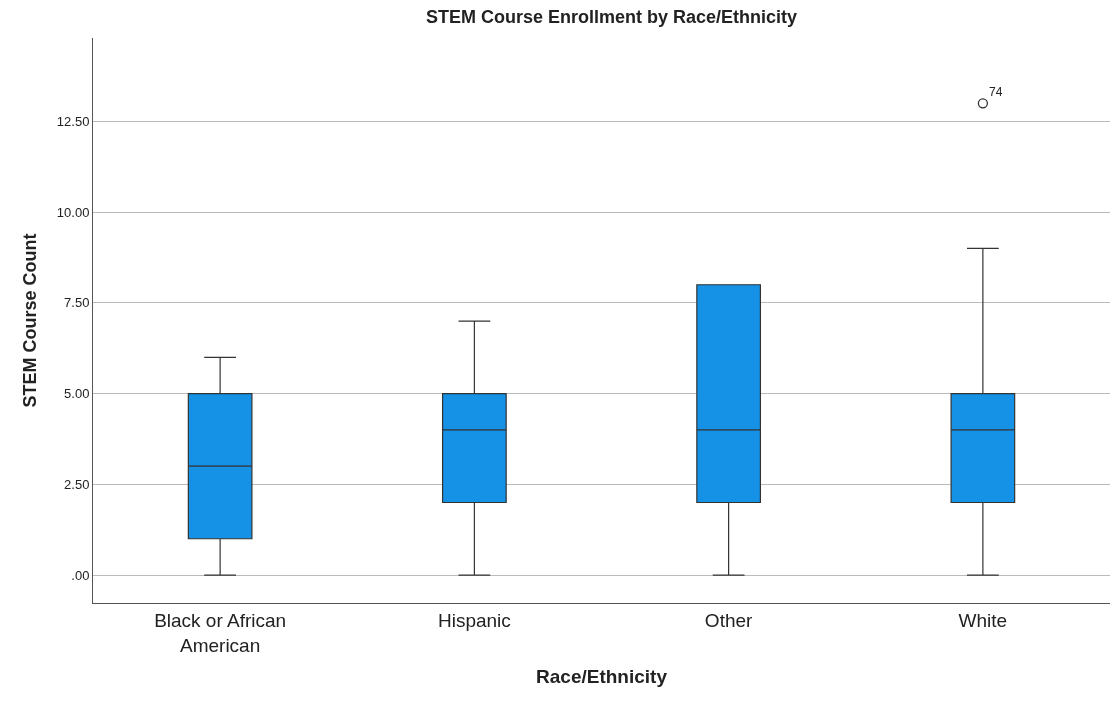 This screenshot has height=702, width=1112. Describe the element at coordinates (73, 212) in the screenshot. I see `y-tick-label: 10.00` at that location.